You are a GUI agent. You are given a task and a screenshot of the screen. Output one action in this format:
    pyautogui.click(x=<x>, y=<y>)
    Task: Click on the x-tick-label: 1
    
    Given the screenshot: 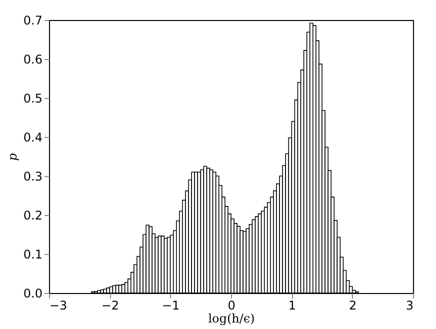 What is the action you would take?
    pyautogui.click(x=292, y=305)
    